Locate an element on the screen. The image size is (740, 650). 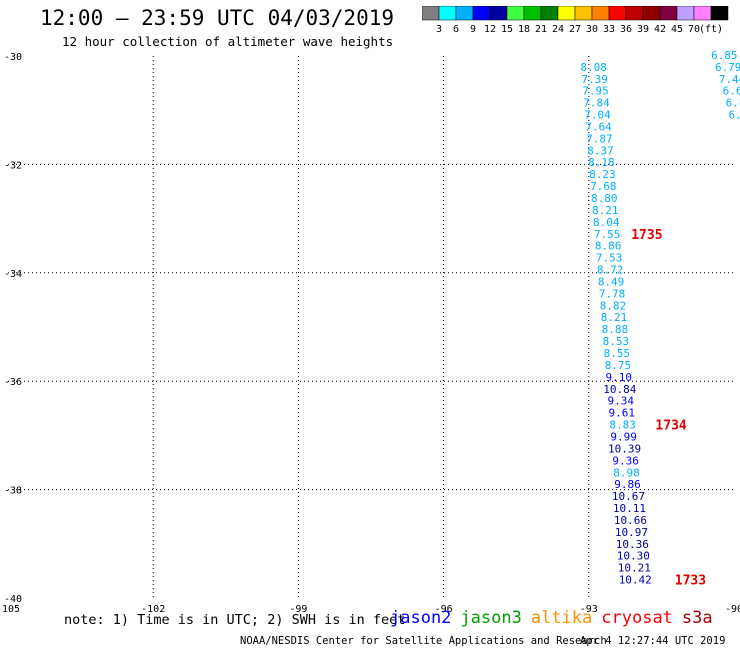
wave-height-point: 9.86 is located at coordinates (627, 484).